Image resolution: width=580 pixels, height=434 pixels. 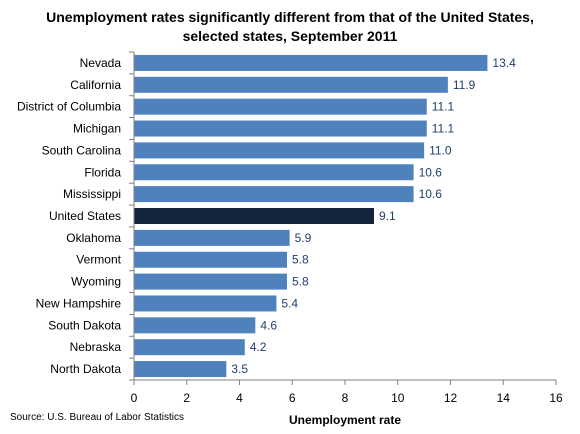 What do you see at coordinates (504, 398) in the screenshot?
I see `x-tick-label: 14` at bounding box center [504, 398].